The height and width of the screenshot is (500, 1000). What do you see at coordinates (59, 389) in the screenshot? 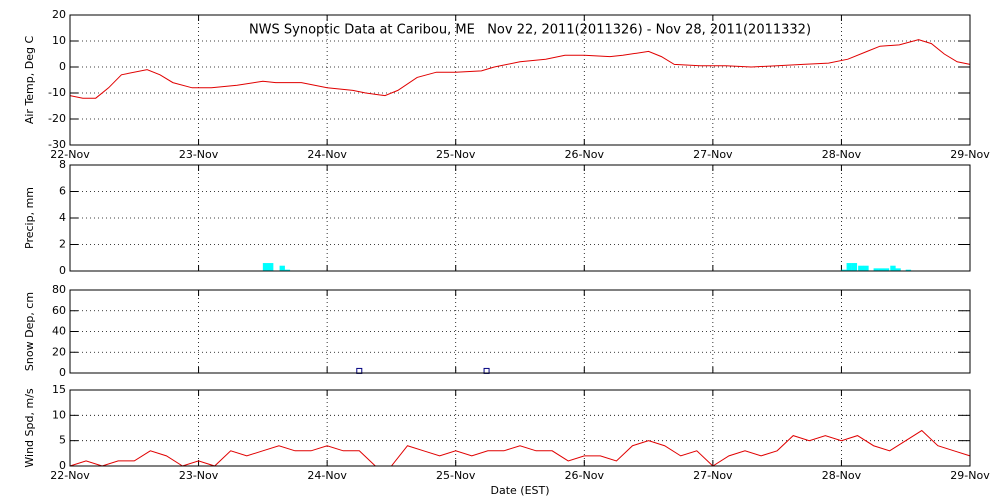
I see `y-tick-label: 15` at bounding box center [59, 389].